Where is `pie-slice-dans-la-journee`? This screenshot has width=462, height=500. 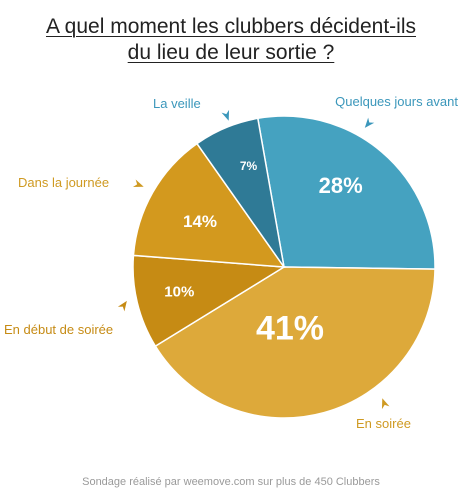
pie-slice-dans-la-journee is located at coordinates (209, 205).